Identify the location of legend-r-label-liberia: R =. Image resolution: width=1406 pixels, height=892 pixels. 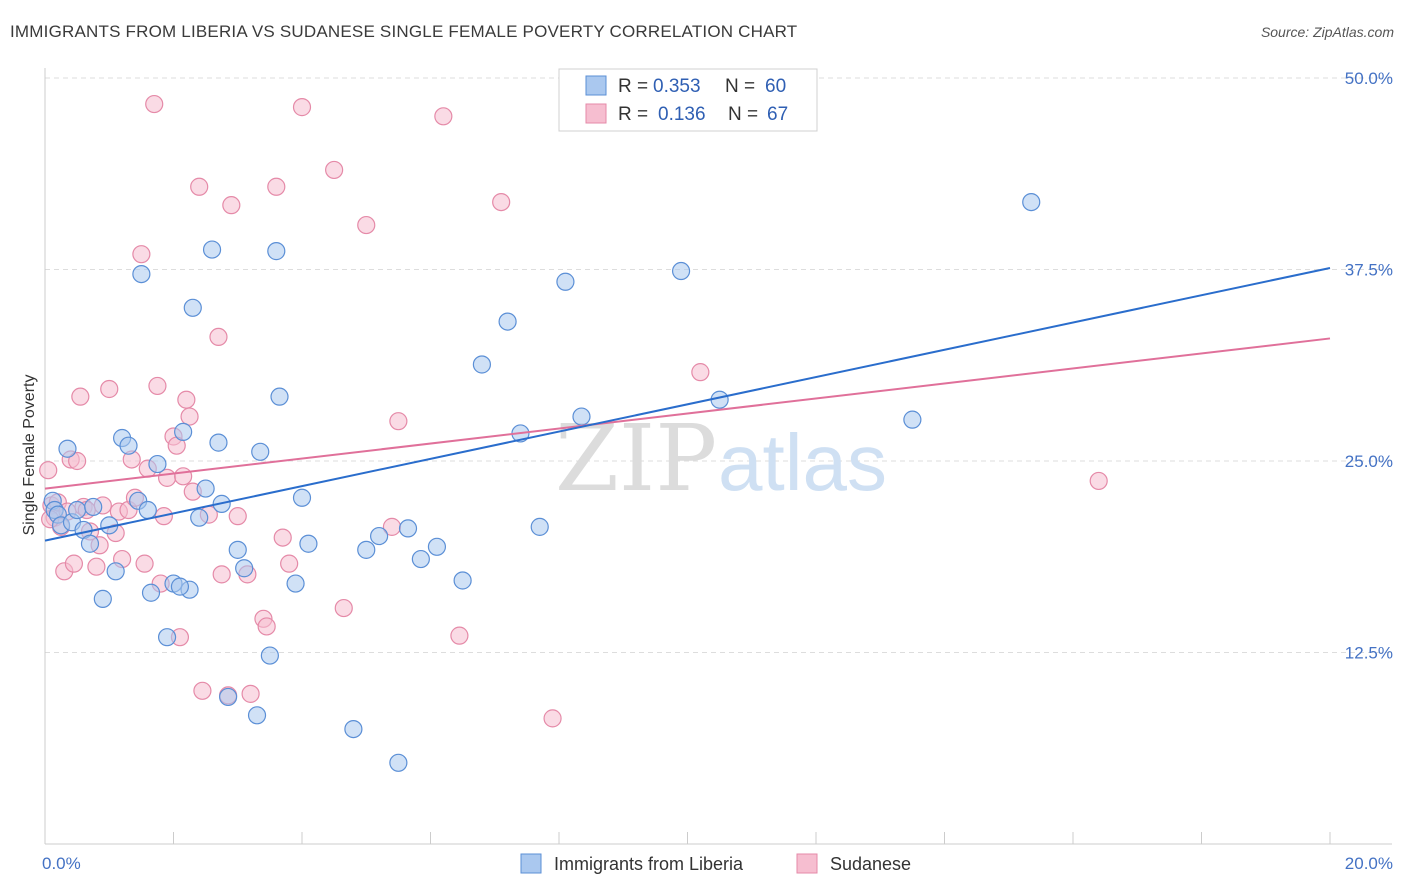
(633, 86).